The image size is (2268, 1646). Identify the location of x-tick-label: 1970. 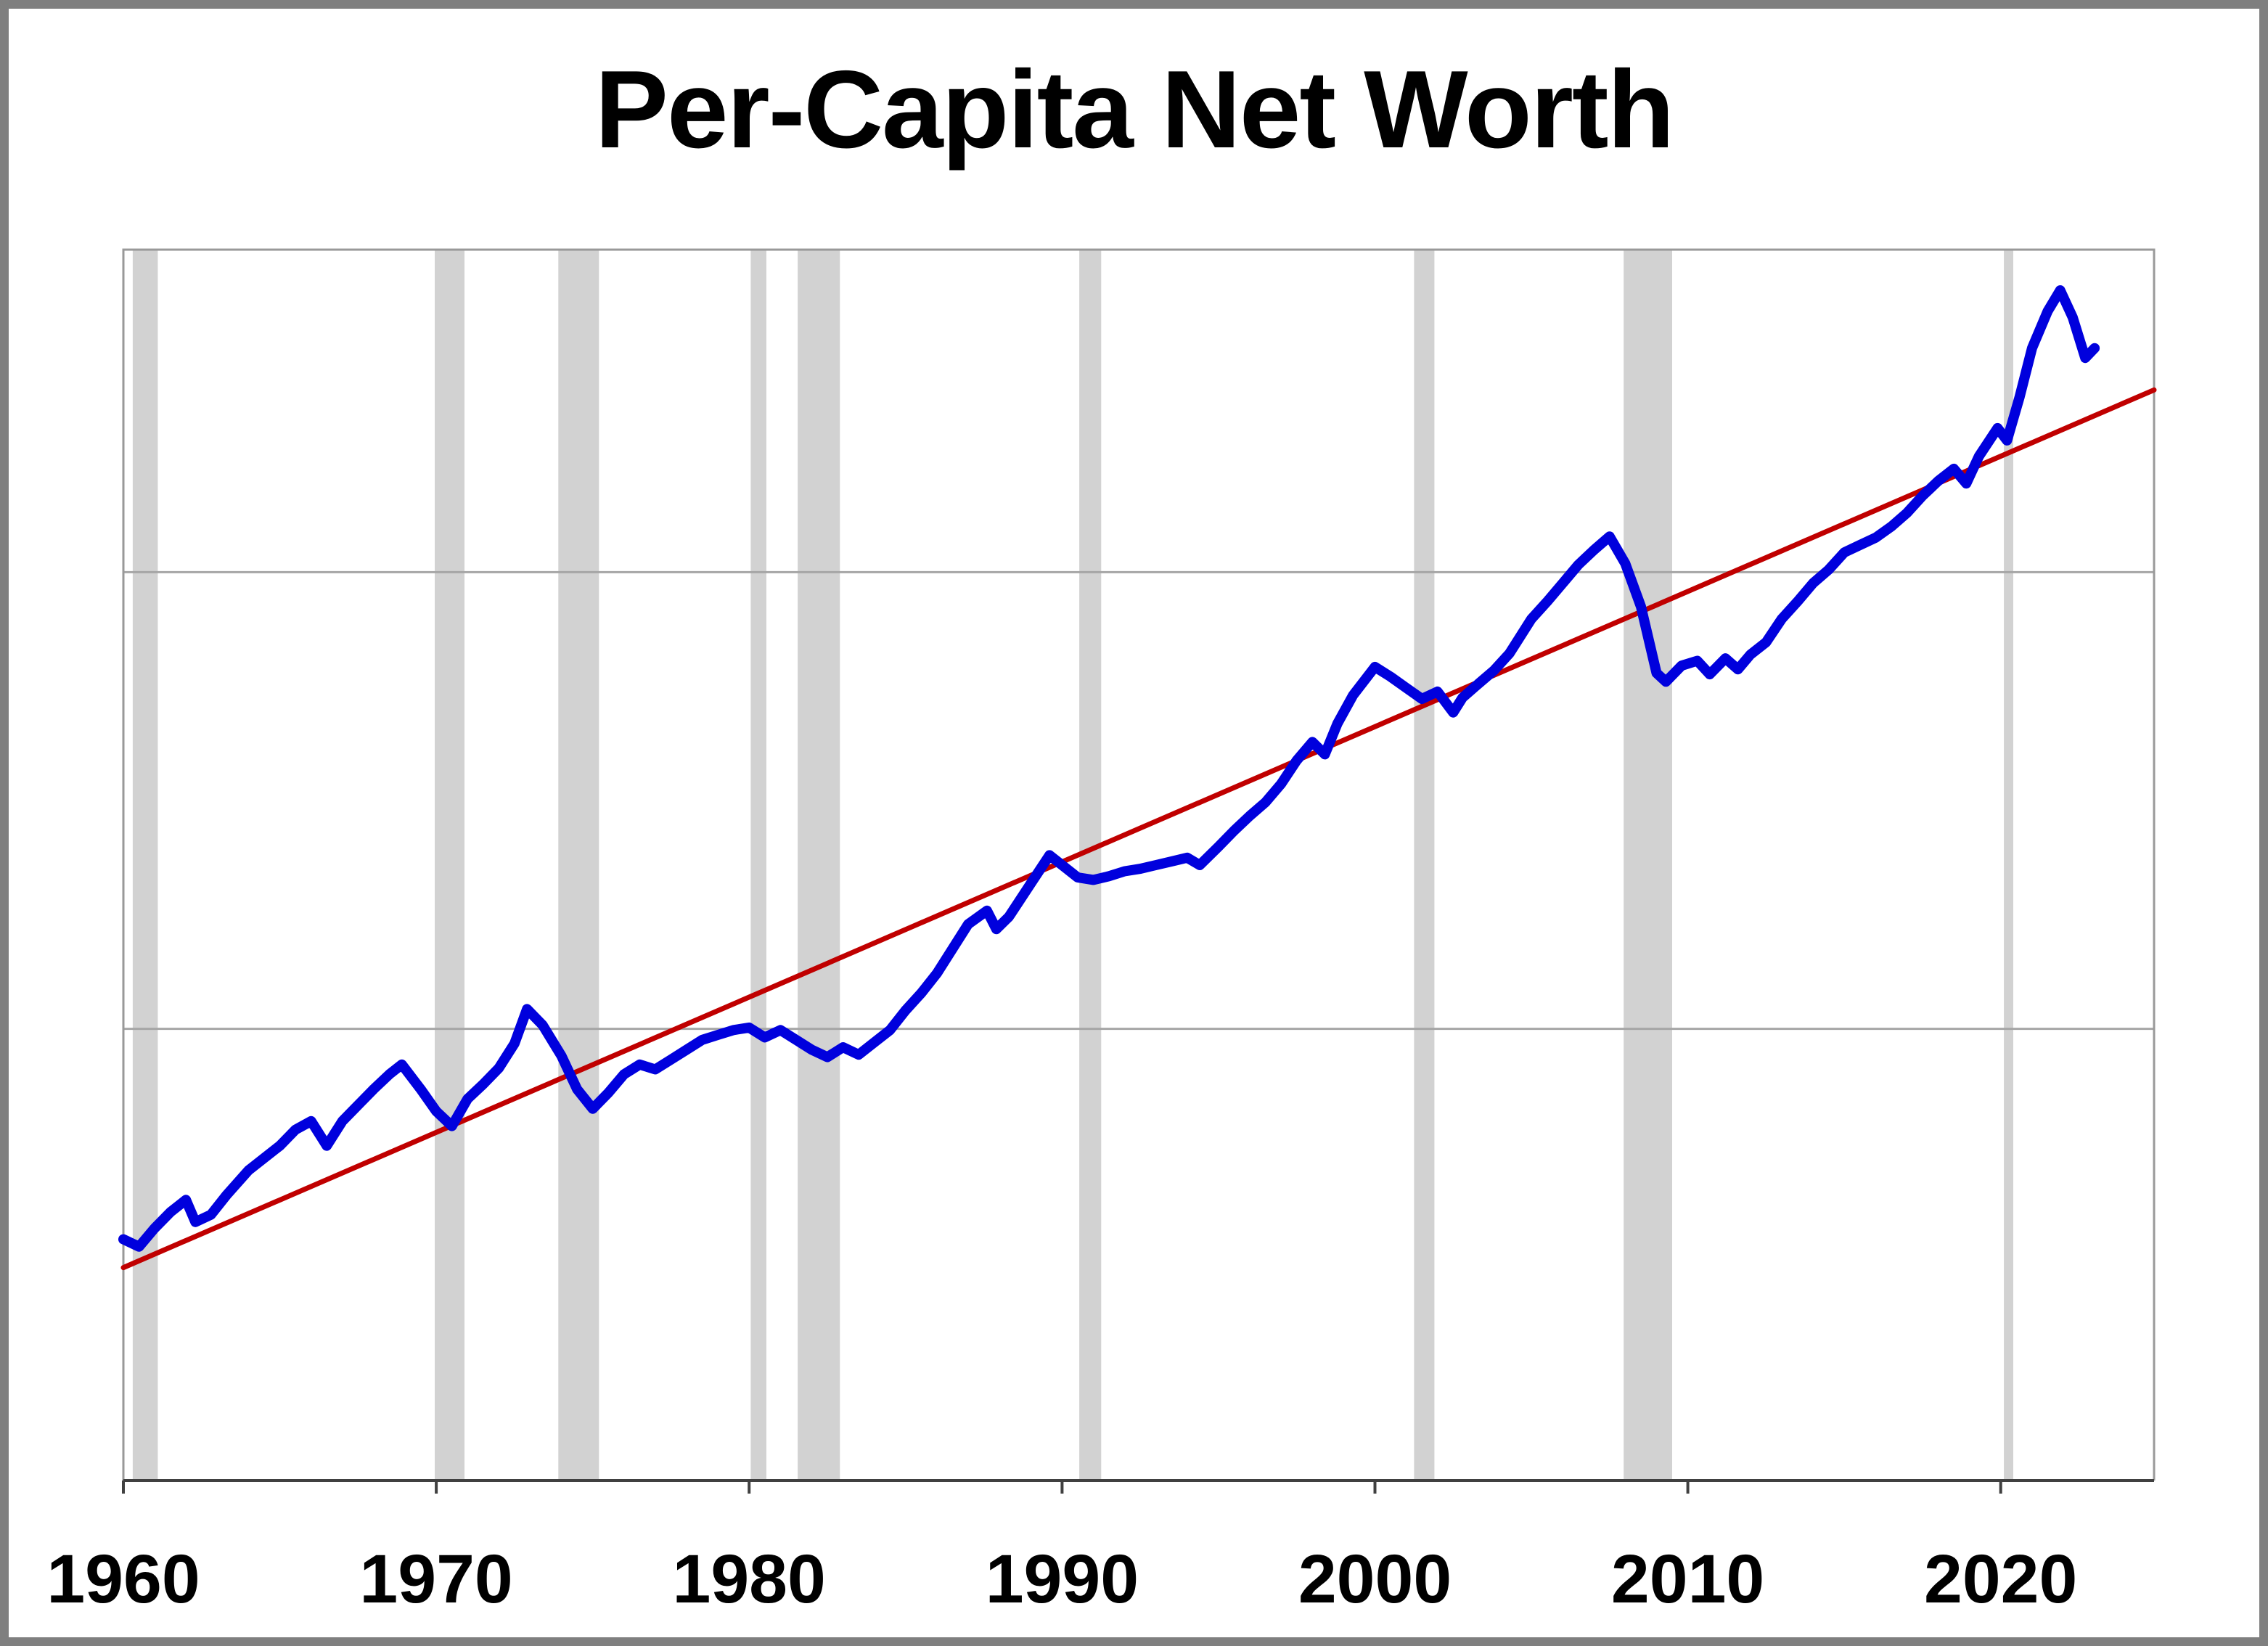
(435, 1579).